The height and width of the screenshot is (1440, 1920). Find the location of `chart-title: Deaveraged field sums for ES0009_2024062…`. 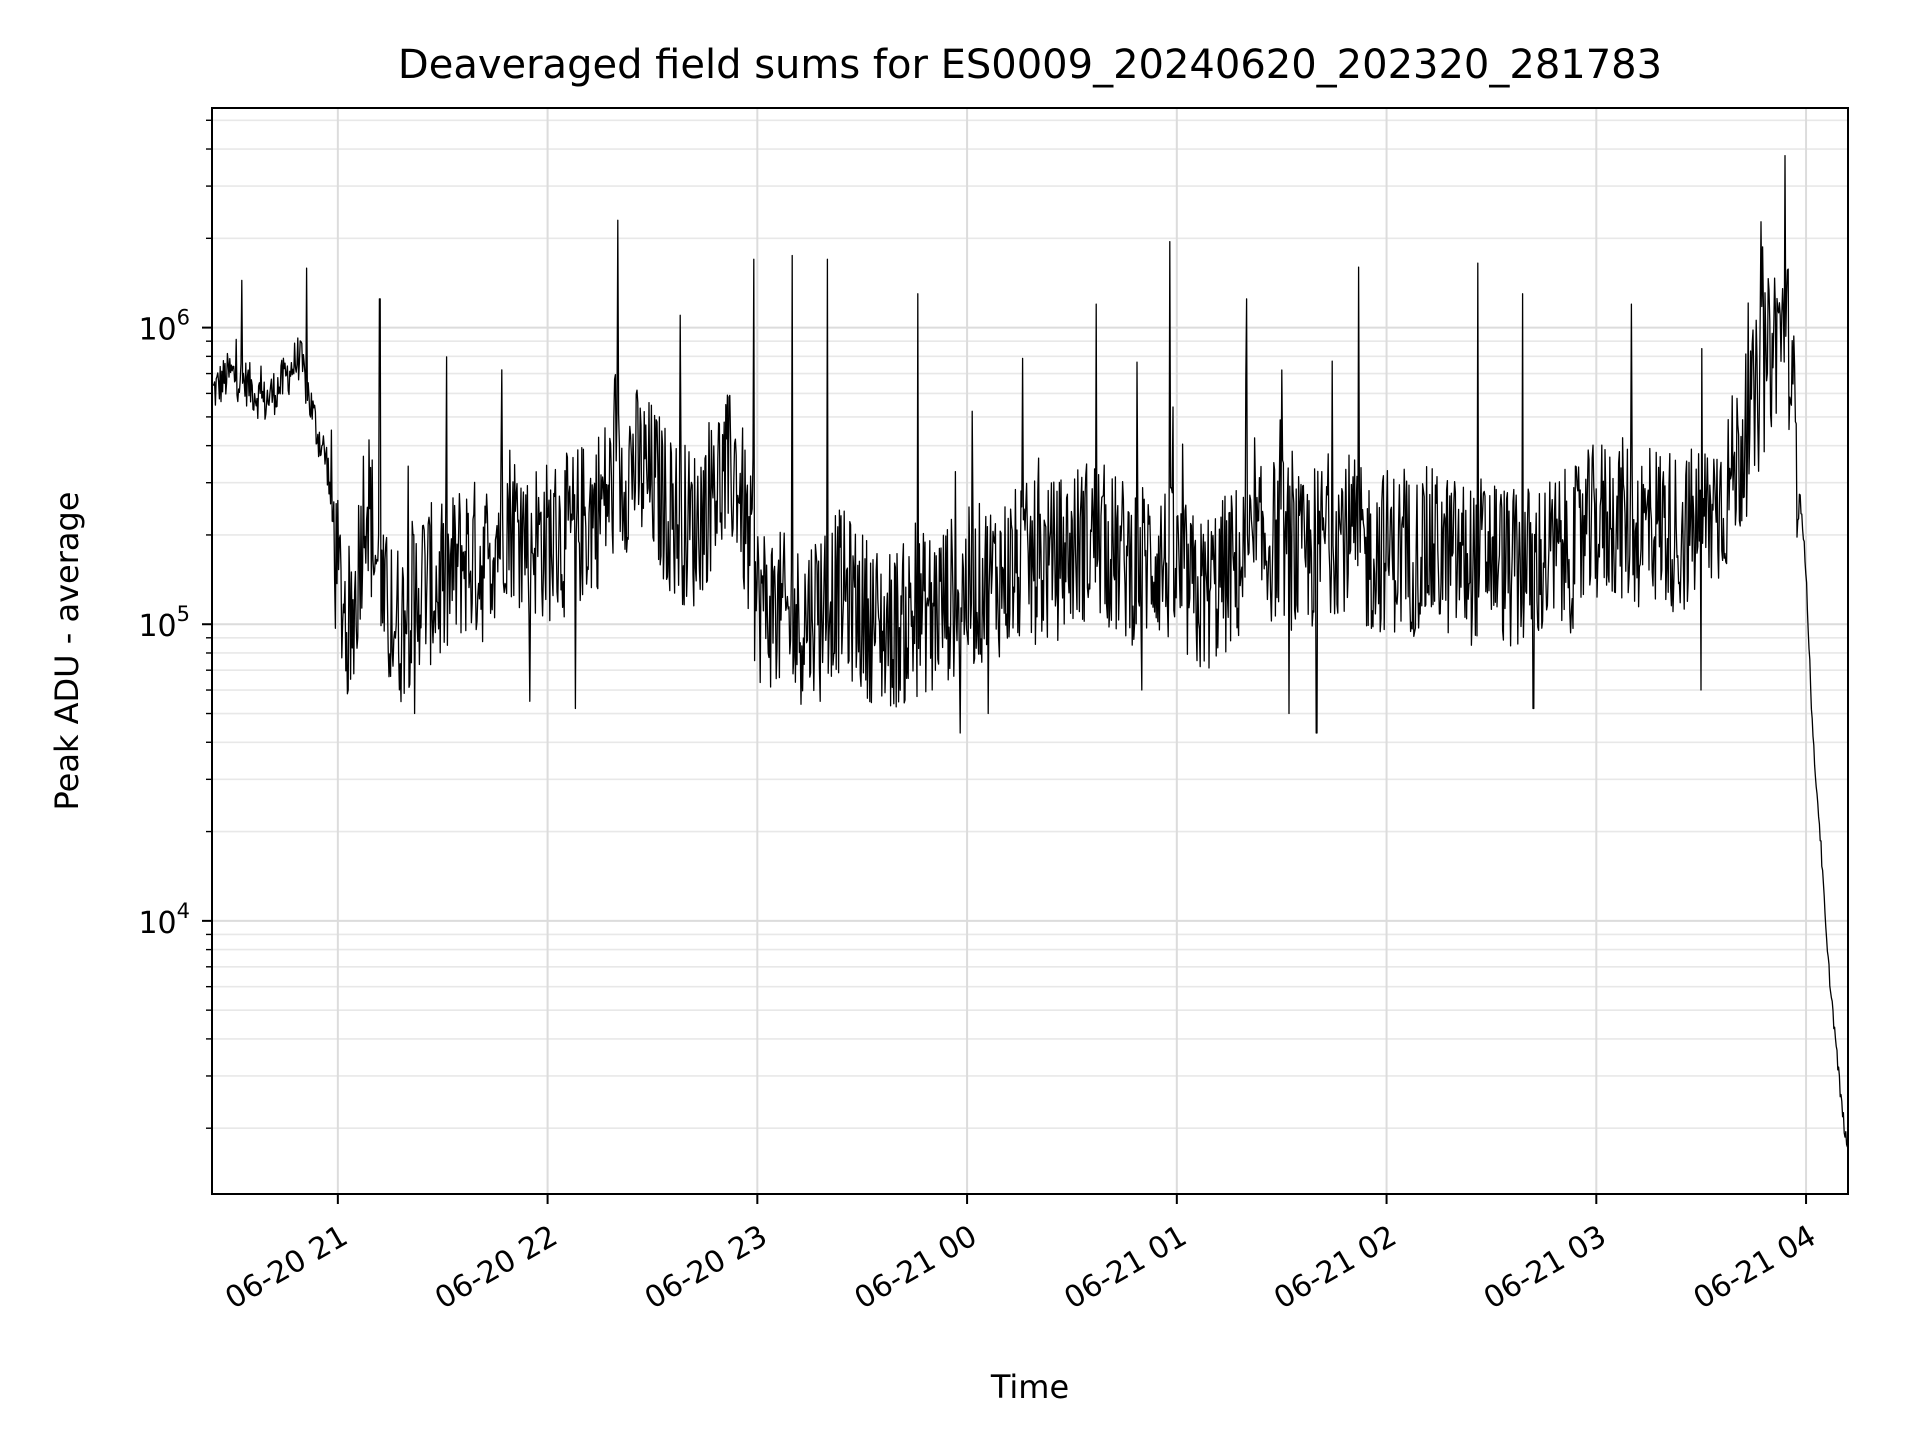

chart-title: Deaveraged field sums for ES0009_2024062… is located at coordinates (1030, 65).